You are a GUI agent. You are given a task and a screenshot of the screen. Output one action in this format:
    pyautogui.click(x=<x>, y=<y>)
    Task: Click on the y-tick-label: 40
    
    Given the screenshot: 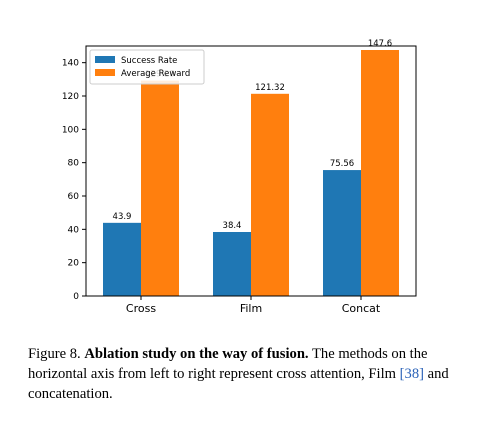 What is the action you would take?
    pyautogui.click(x=74, y=230)
    